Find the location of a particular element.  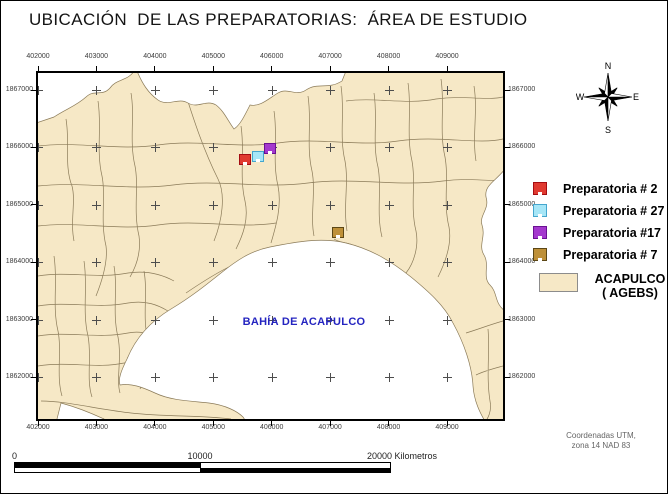

coordinate-system-note: Coordenadas UTM, zona 14 NAD 83 is located at coordinates (601, 441).